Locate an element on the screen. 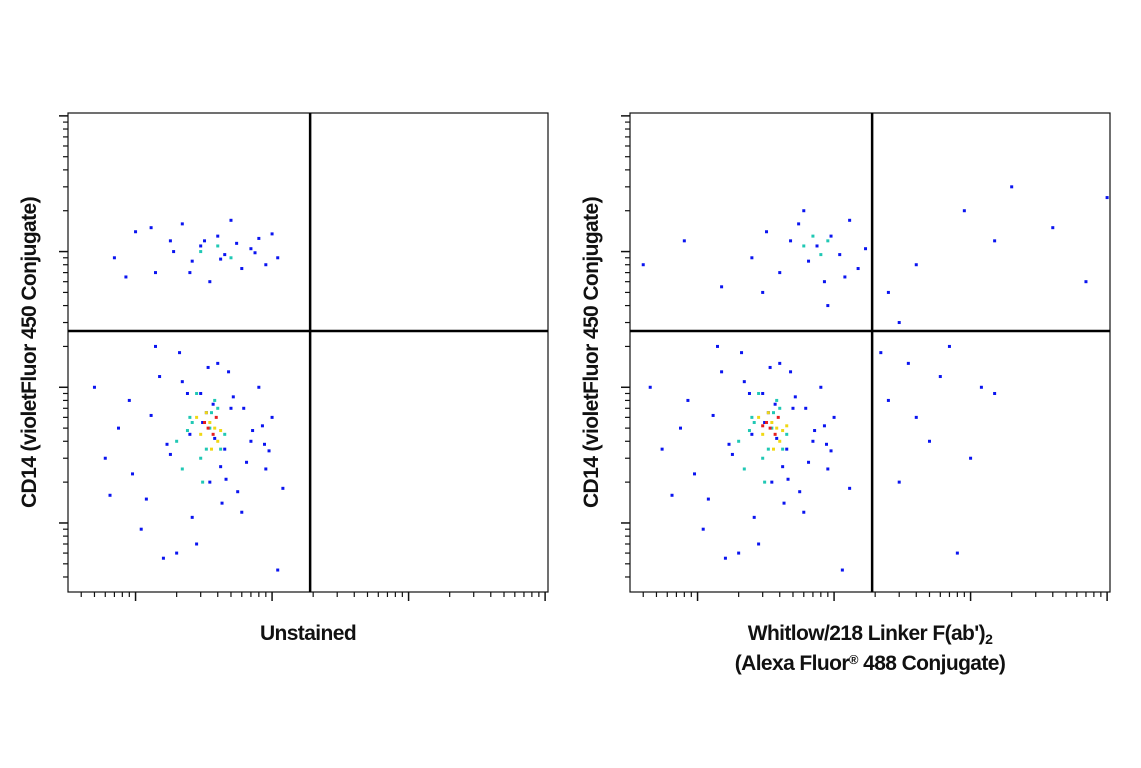 This screenshot has width=1141, height=768. plot-points is located at coordinates (188, 395).